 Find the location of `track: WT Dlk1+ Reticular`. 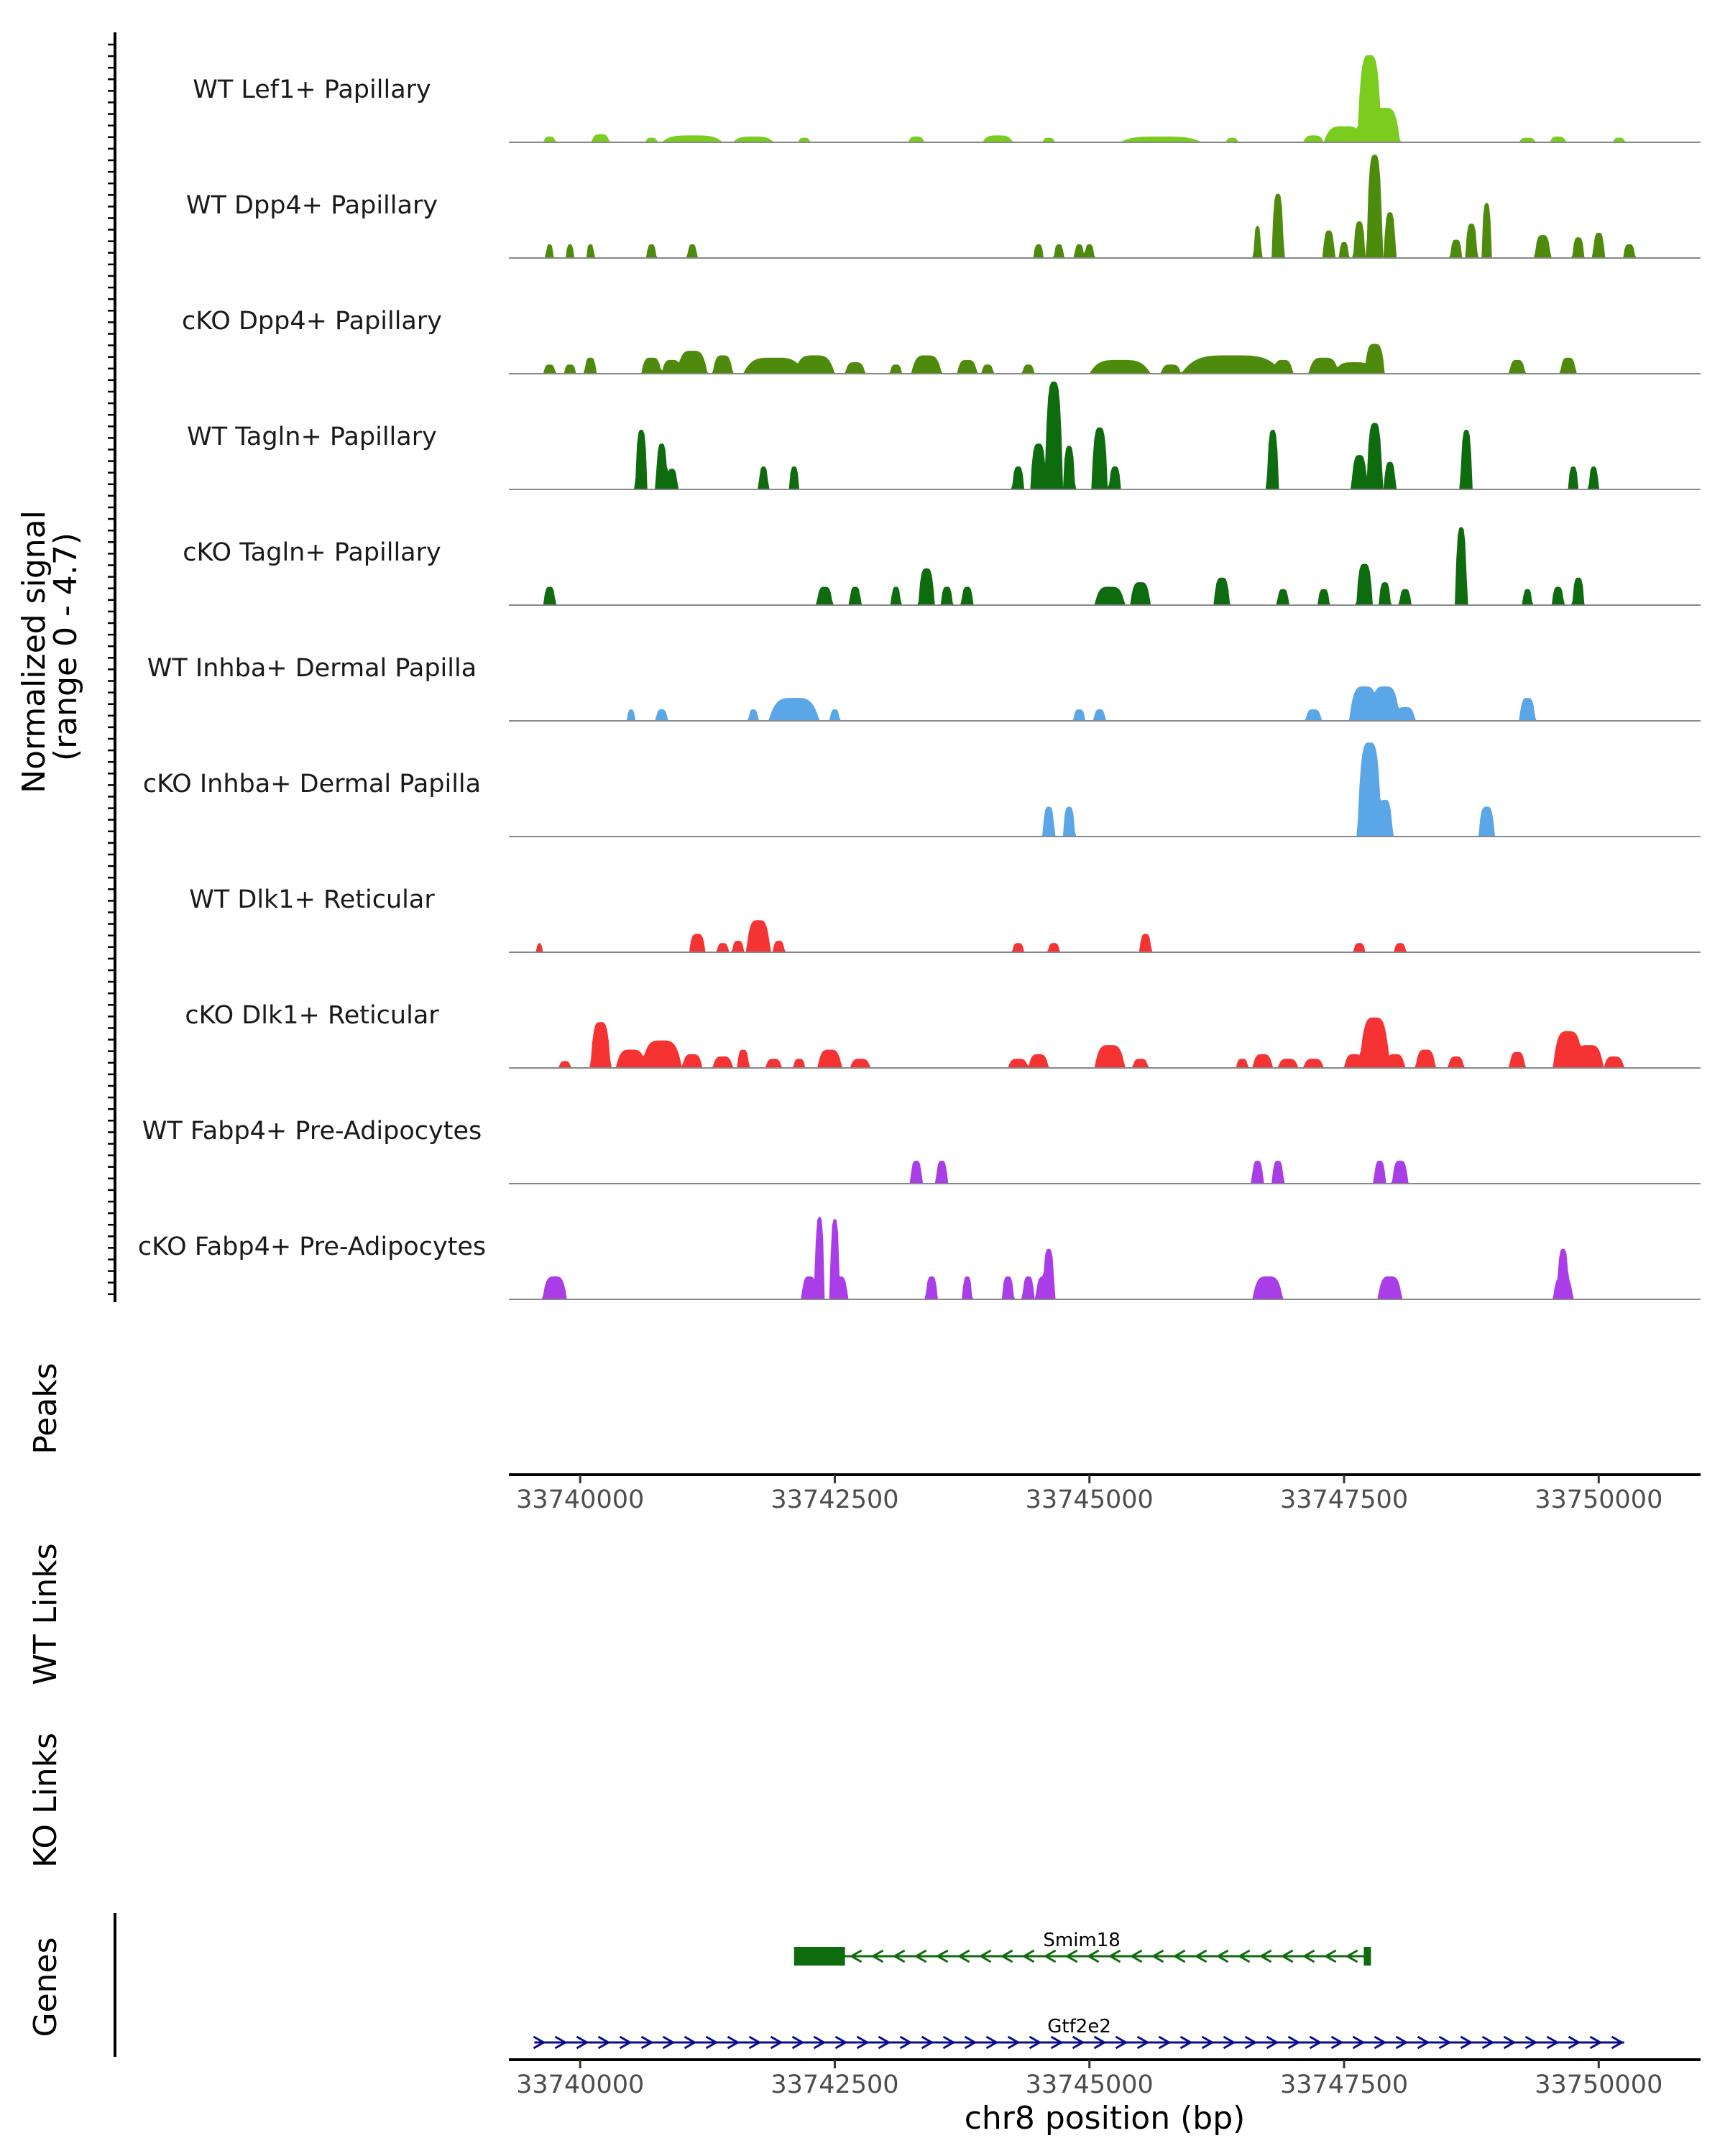

track: WT Dlk1+ Reticular is located at coordinates (945, 919).